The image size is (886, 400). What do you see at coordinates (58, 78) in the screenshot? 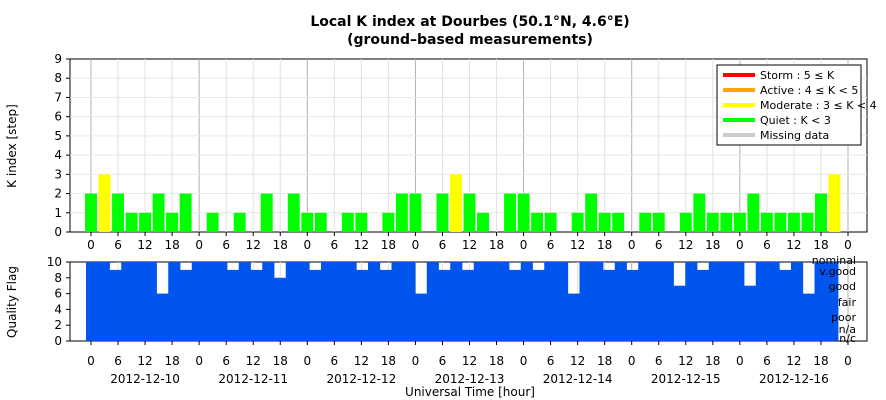
I see `k-y-tick-label: 8` at bounding box center [58, 78].